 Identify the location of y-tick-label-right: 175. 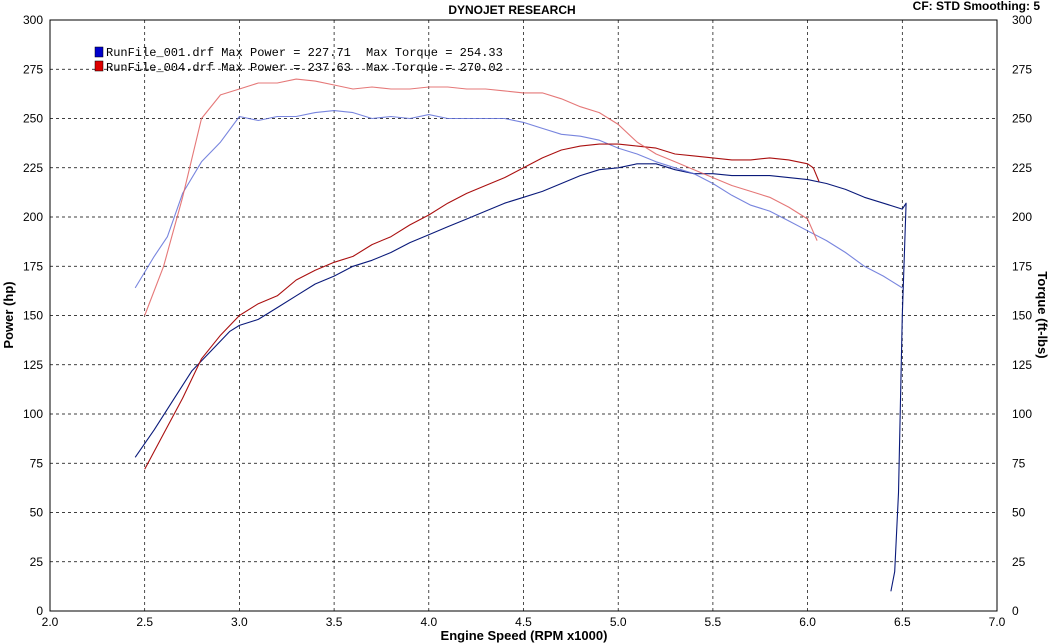
(1022, 266).